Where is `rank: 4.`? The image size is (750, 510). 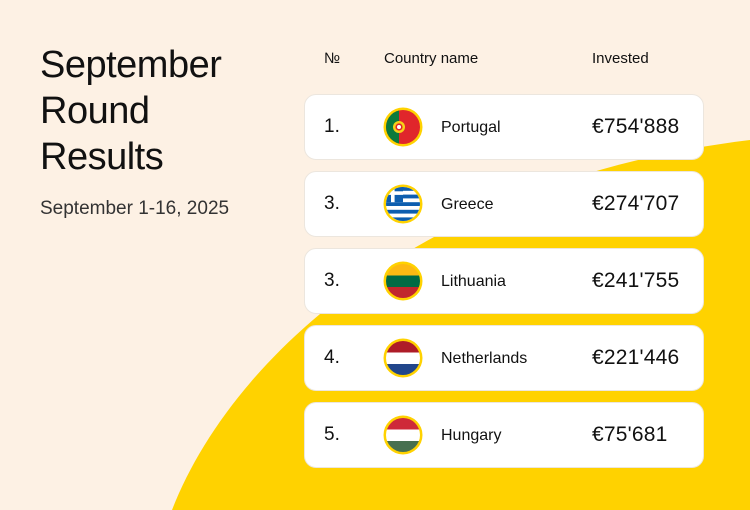 rank: 4. is located at coordinates (332, 357).